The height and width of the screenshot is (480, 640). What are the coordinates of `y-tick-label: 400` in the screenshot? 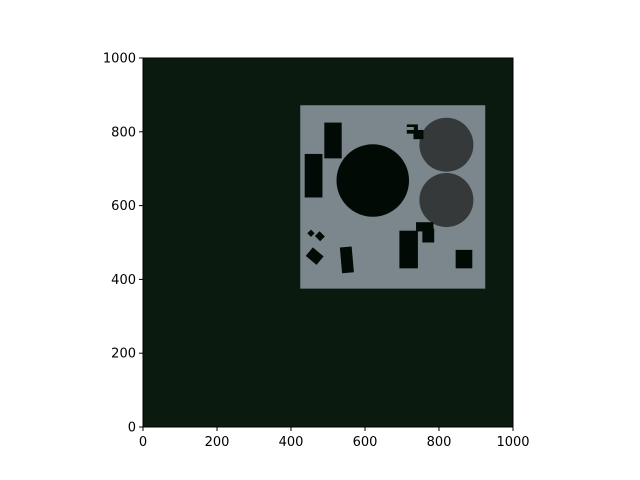 It's located at (123, 280).